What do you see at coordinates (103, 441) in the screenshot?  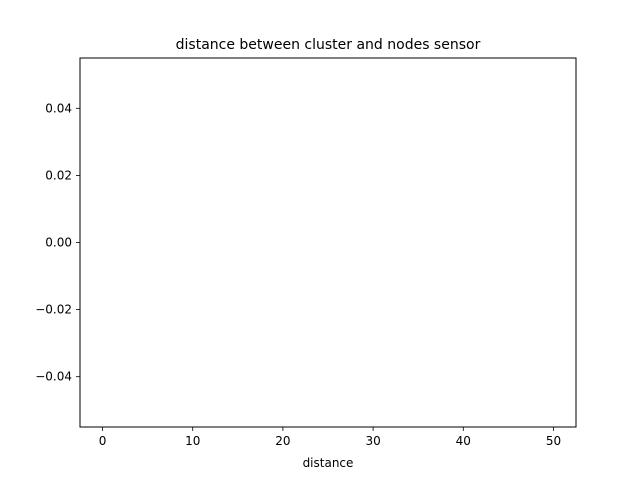 I see `x-tick-label: 0` at bounding box center [103, 441].